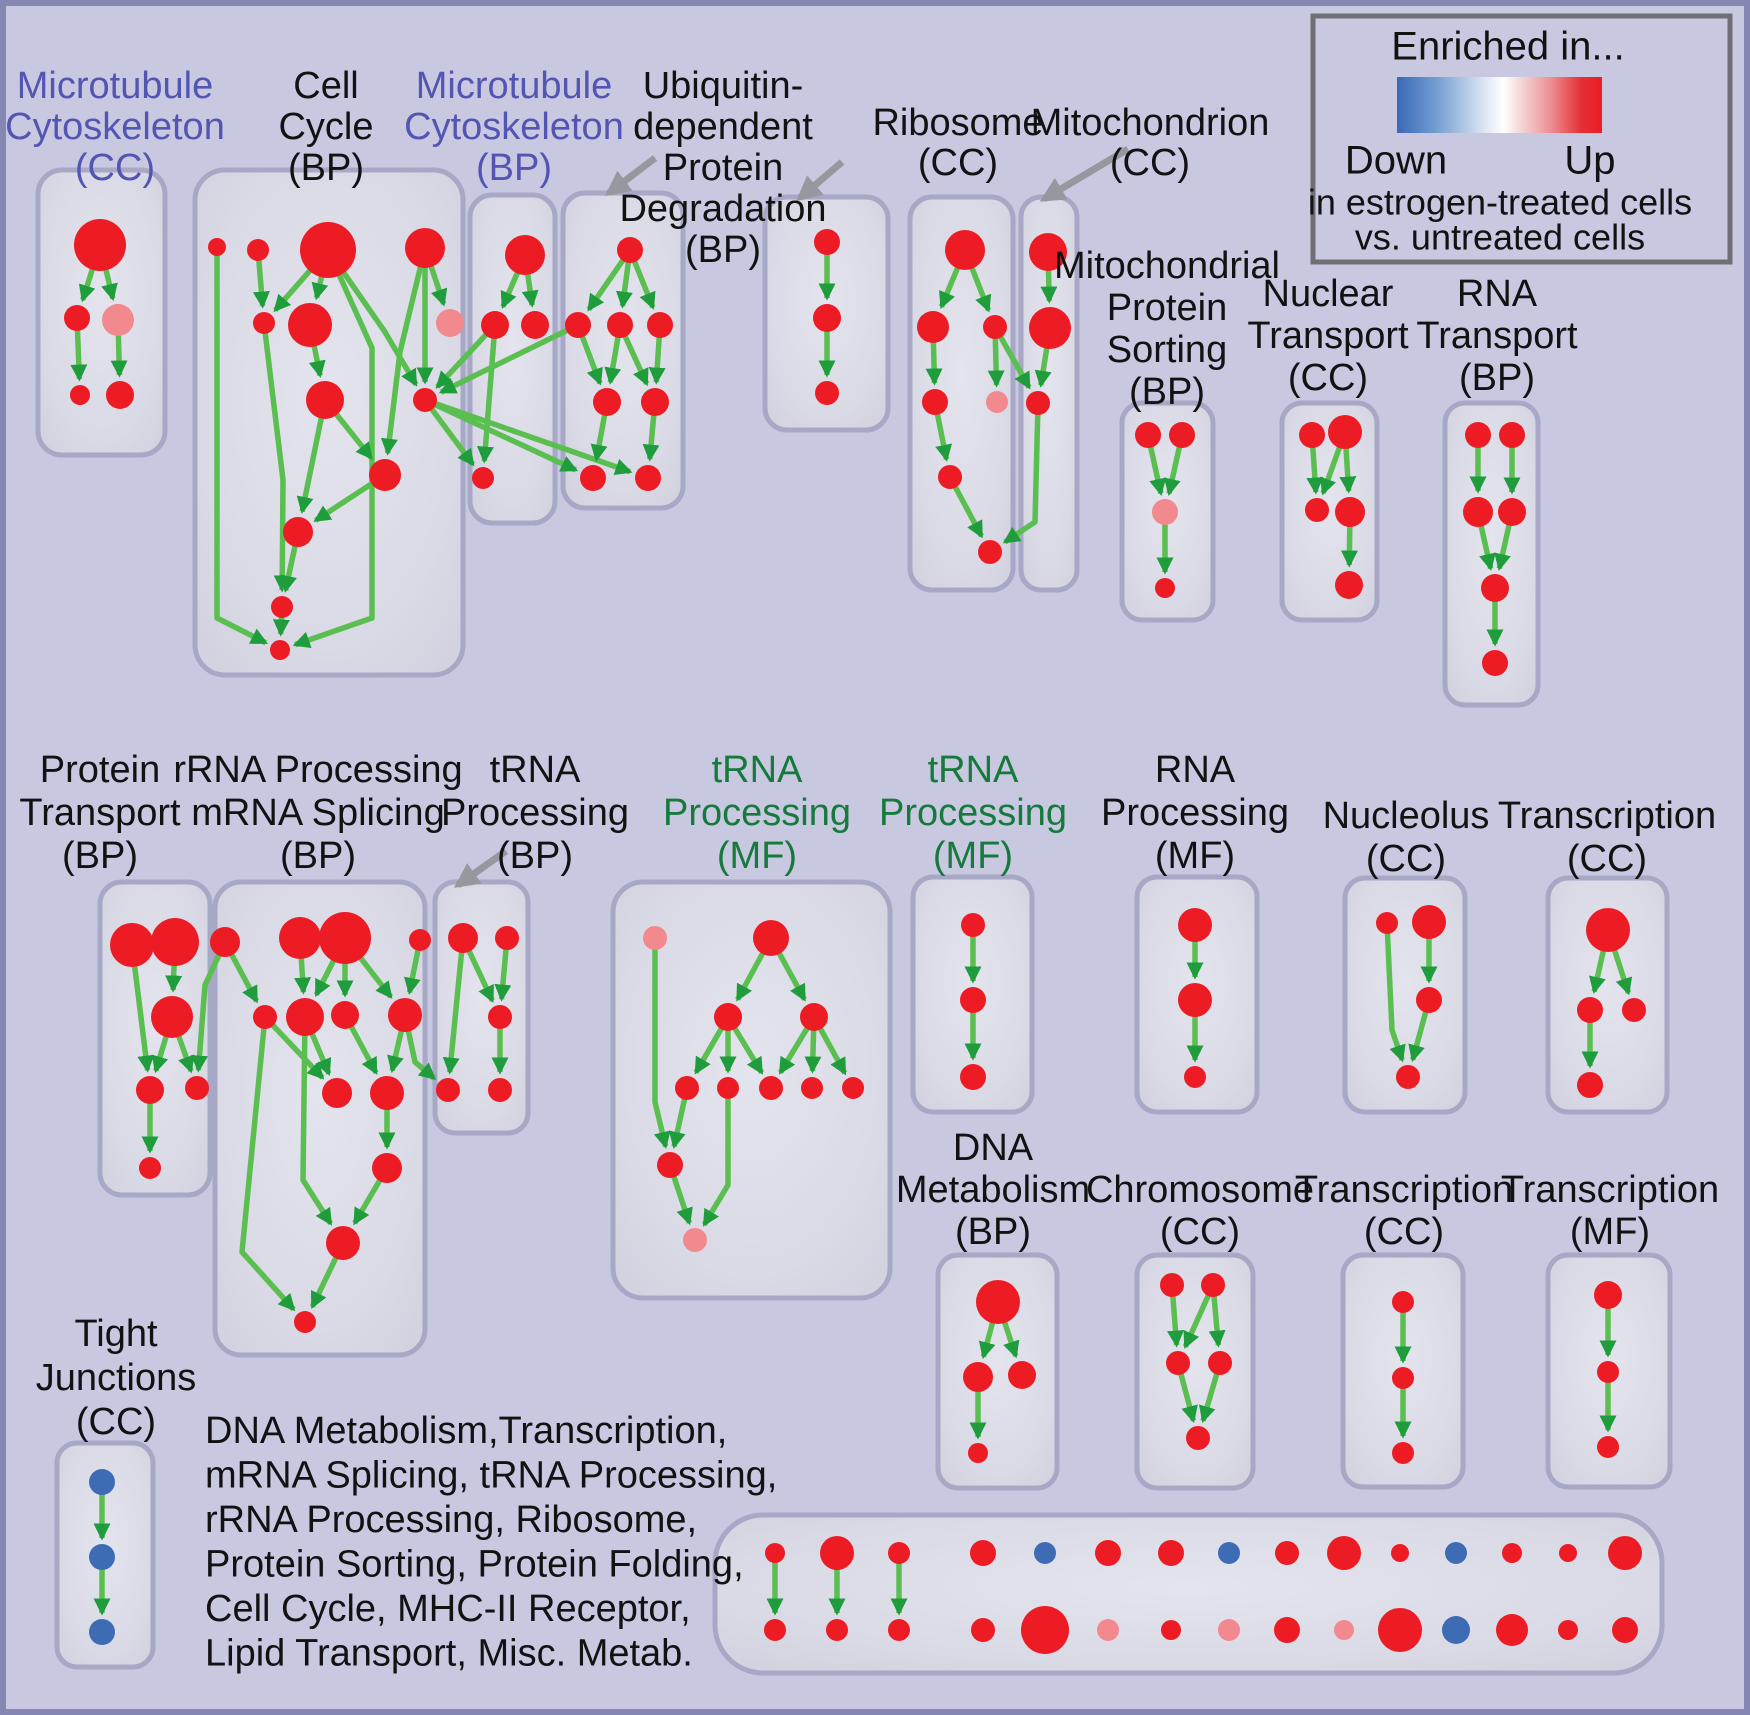 The width and height of the screenshot is (1750, 1715). I want to click on cluster-label-6-line-0: Mitochondrial, so click(1167, 266).